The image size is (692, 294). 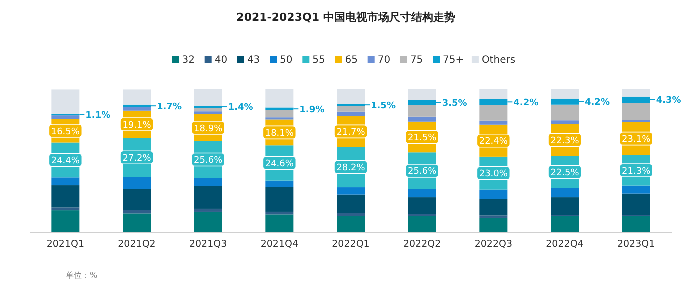 I want to click on data-label: 1.9%, so click(x=312, y=110).